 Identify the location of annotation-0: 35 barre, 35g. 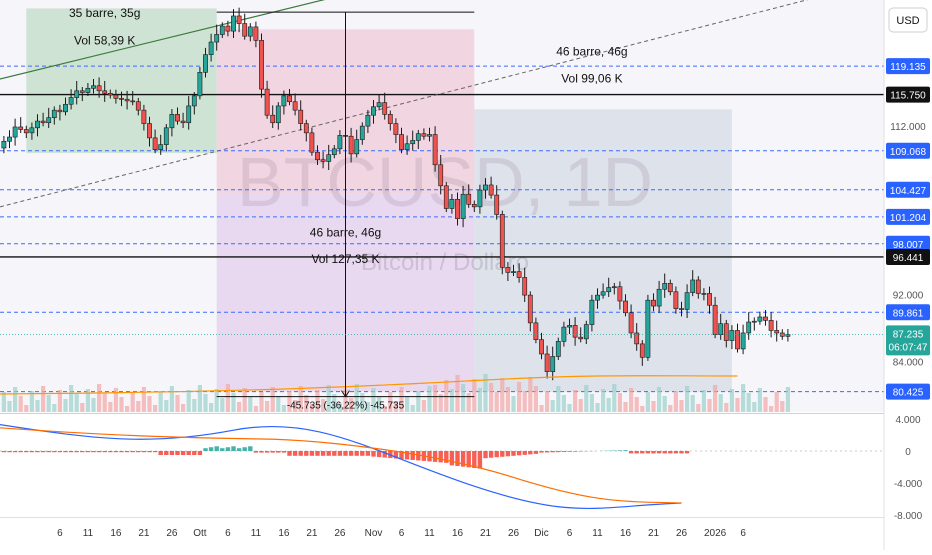
(104, 13).